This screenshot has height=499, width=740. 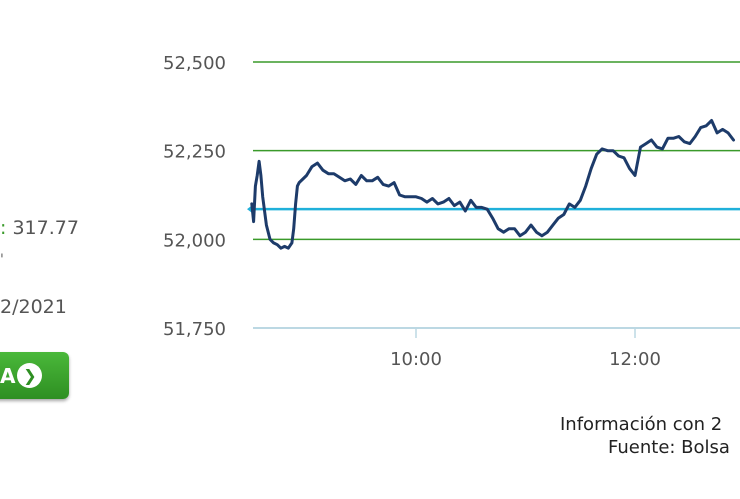 I want to click on y-tick-label: 51,750, so click(x=194, y=329).